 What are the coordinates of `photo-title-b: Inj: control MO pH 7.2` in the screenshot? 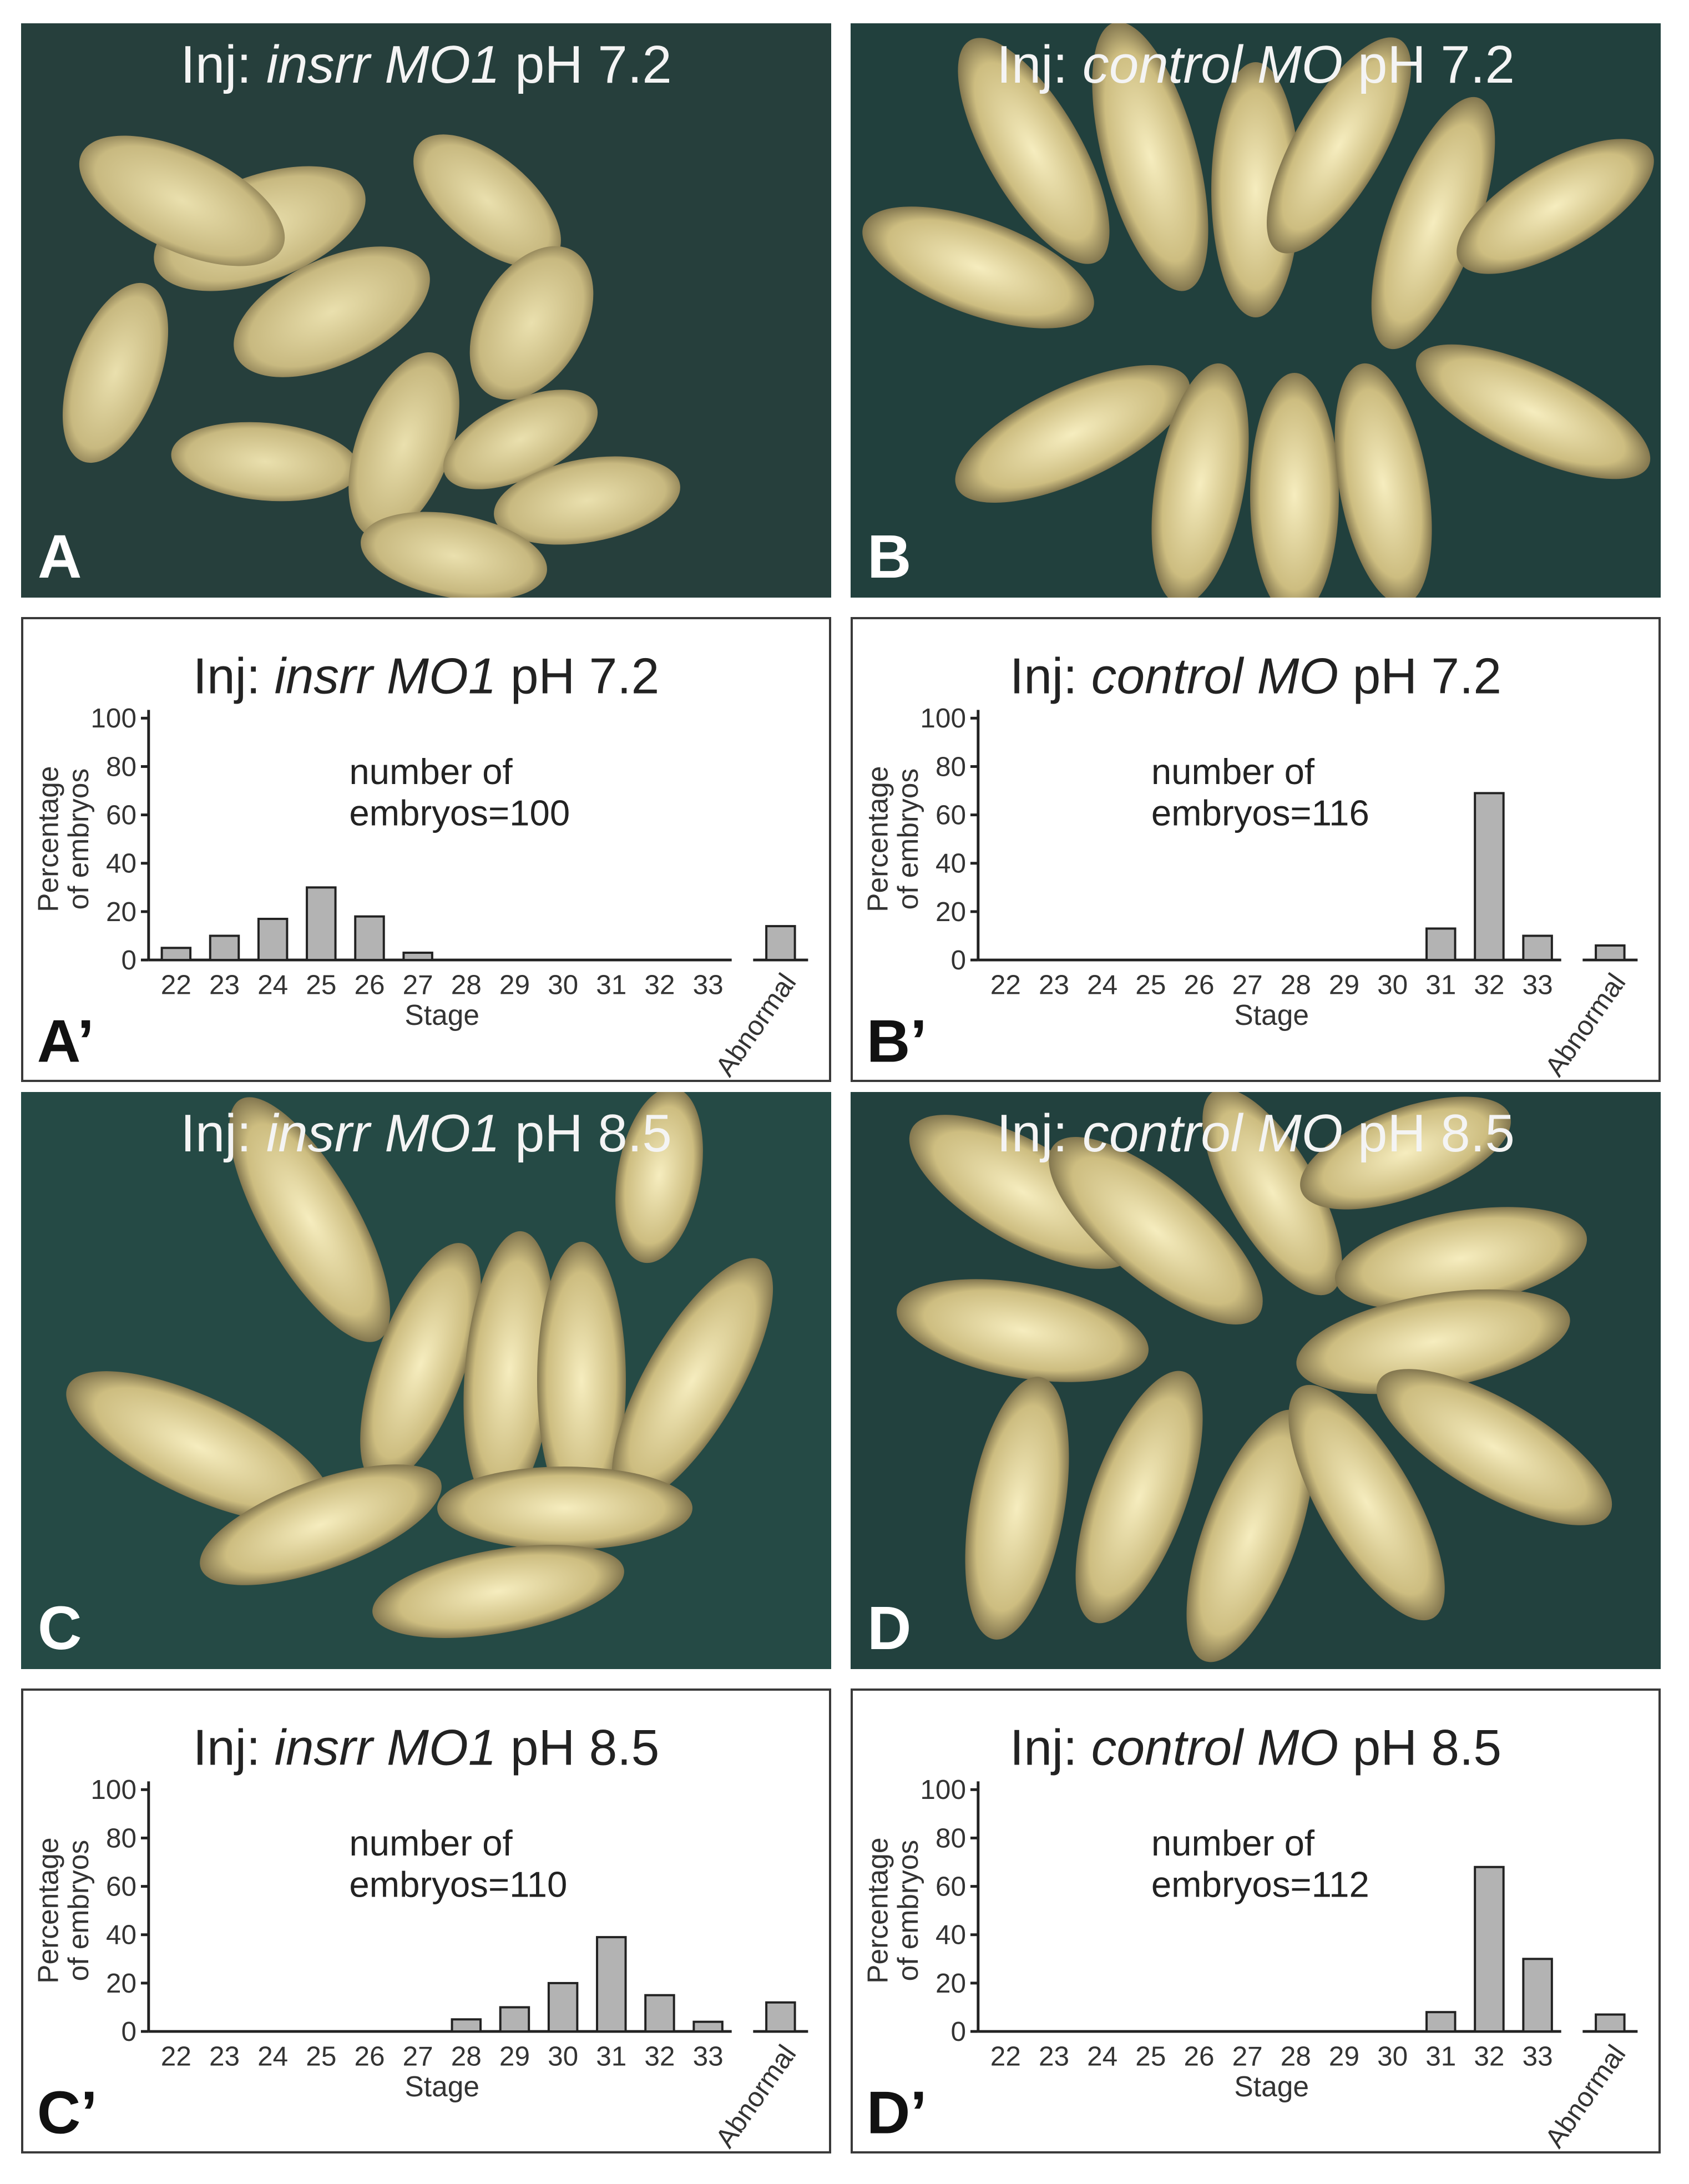 It's located at (1256, 65).